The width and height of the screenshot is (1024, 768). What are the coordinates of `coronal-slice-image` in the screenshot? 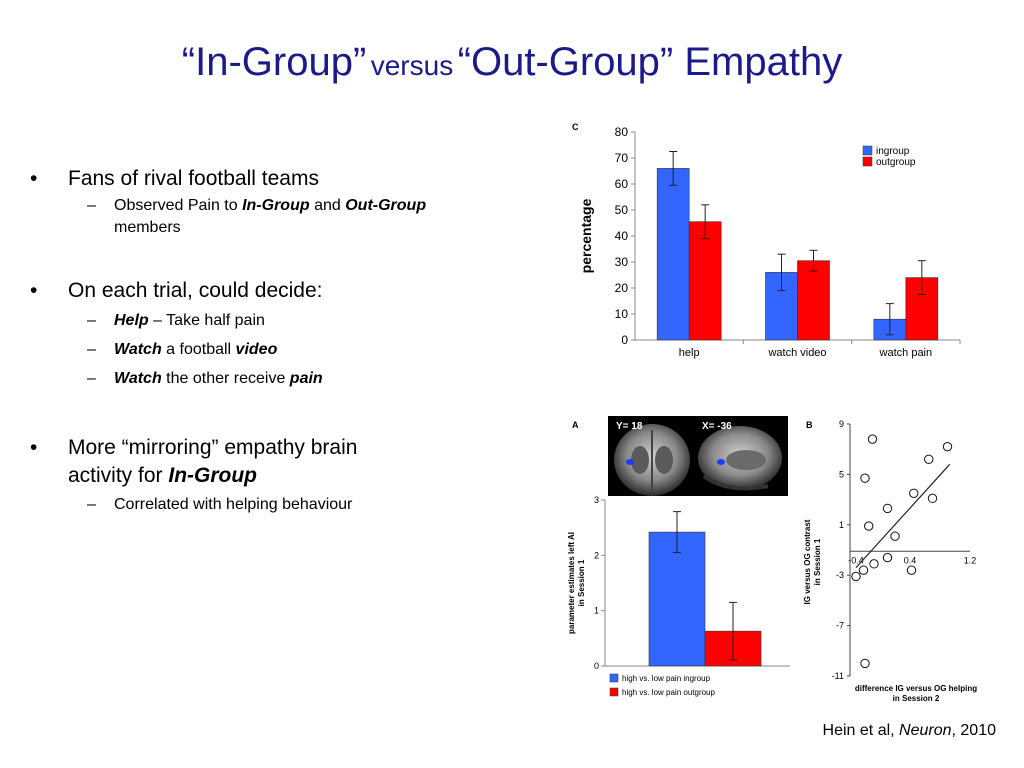 It's located at (652, 460).